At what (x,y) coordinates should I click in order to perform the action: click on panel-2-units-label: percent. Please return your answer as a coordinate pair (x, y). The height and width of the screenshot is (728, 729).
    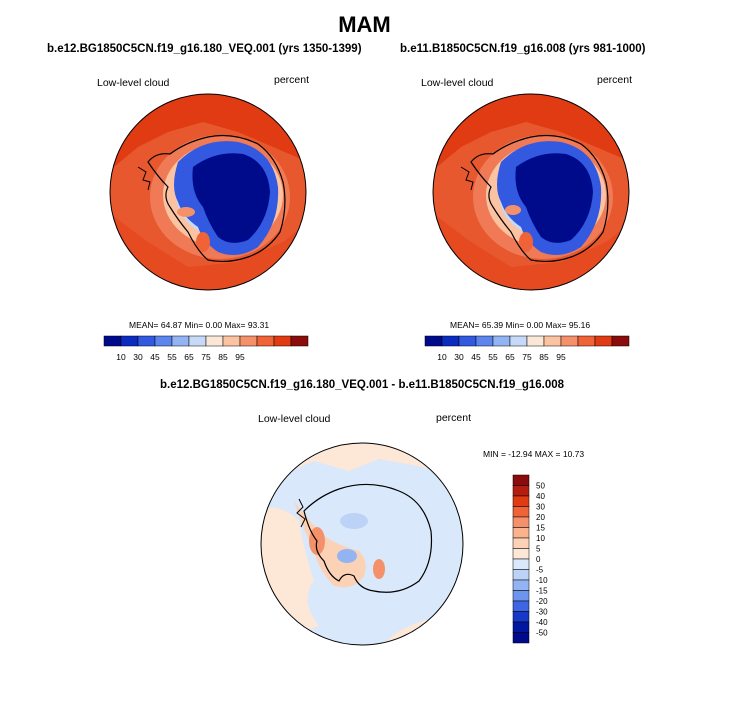
    Looking at the image, I should click on (615, 80).